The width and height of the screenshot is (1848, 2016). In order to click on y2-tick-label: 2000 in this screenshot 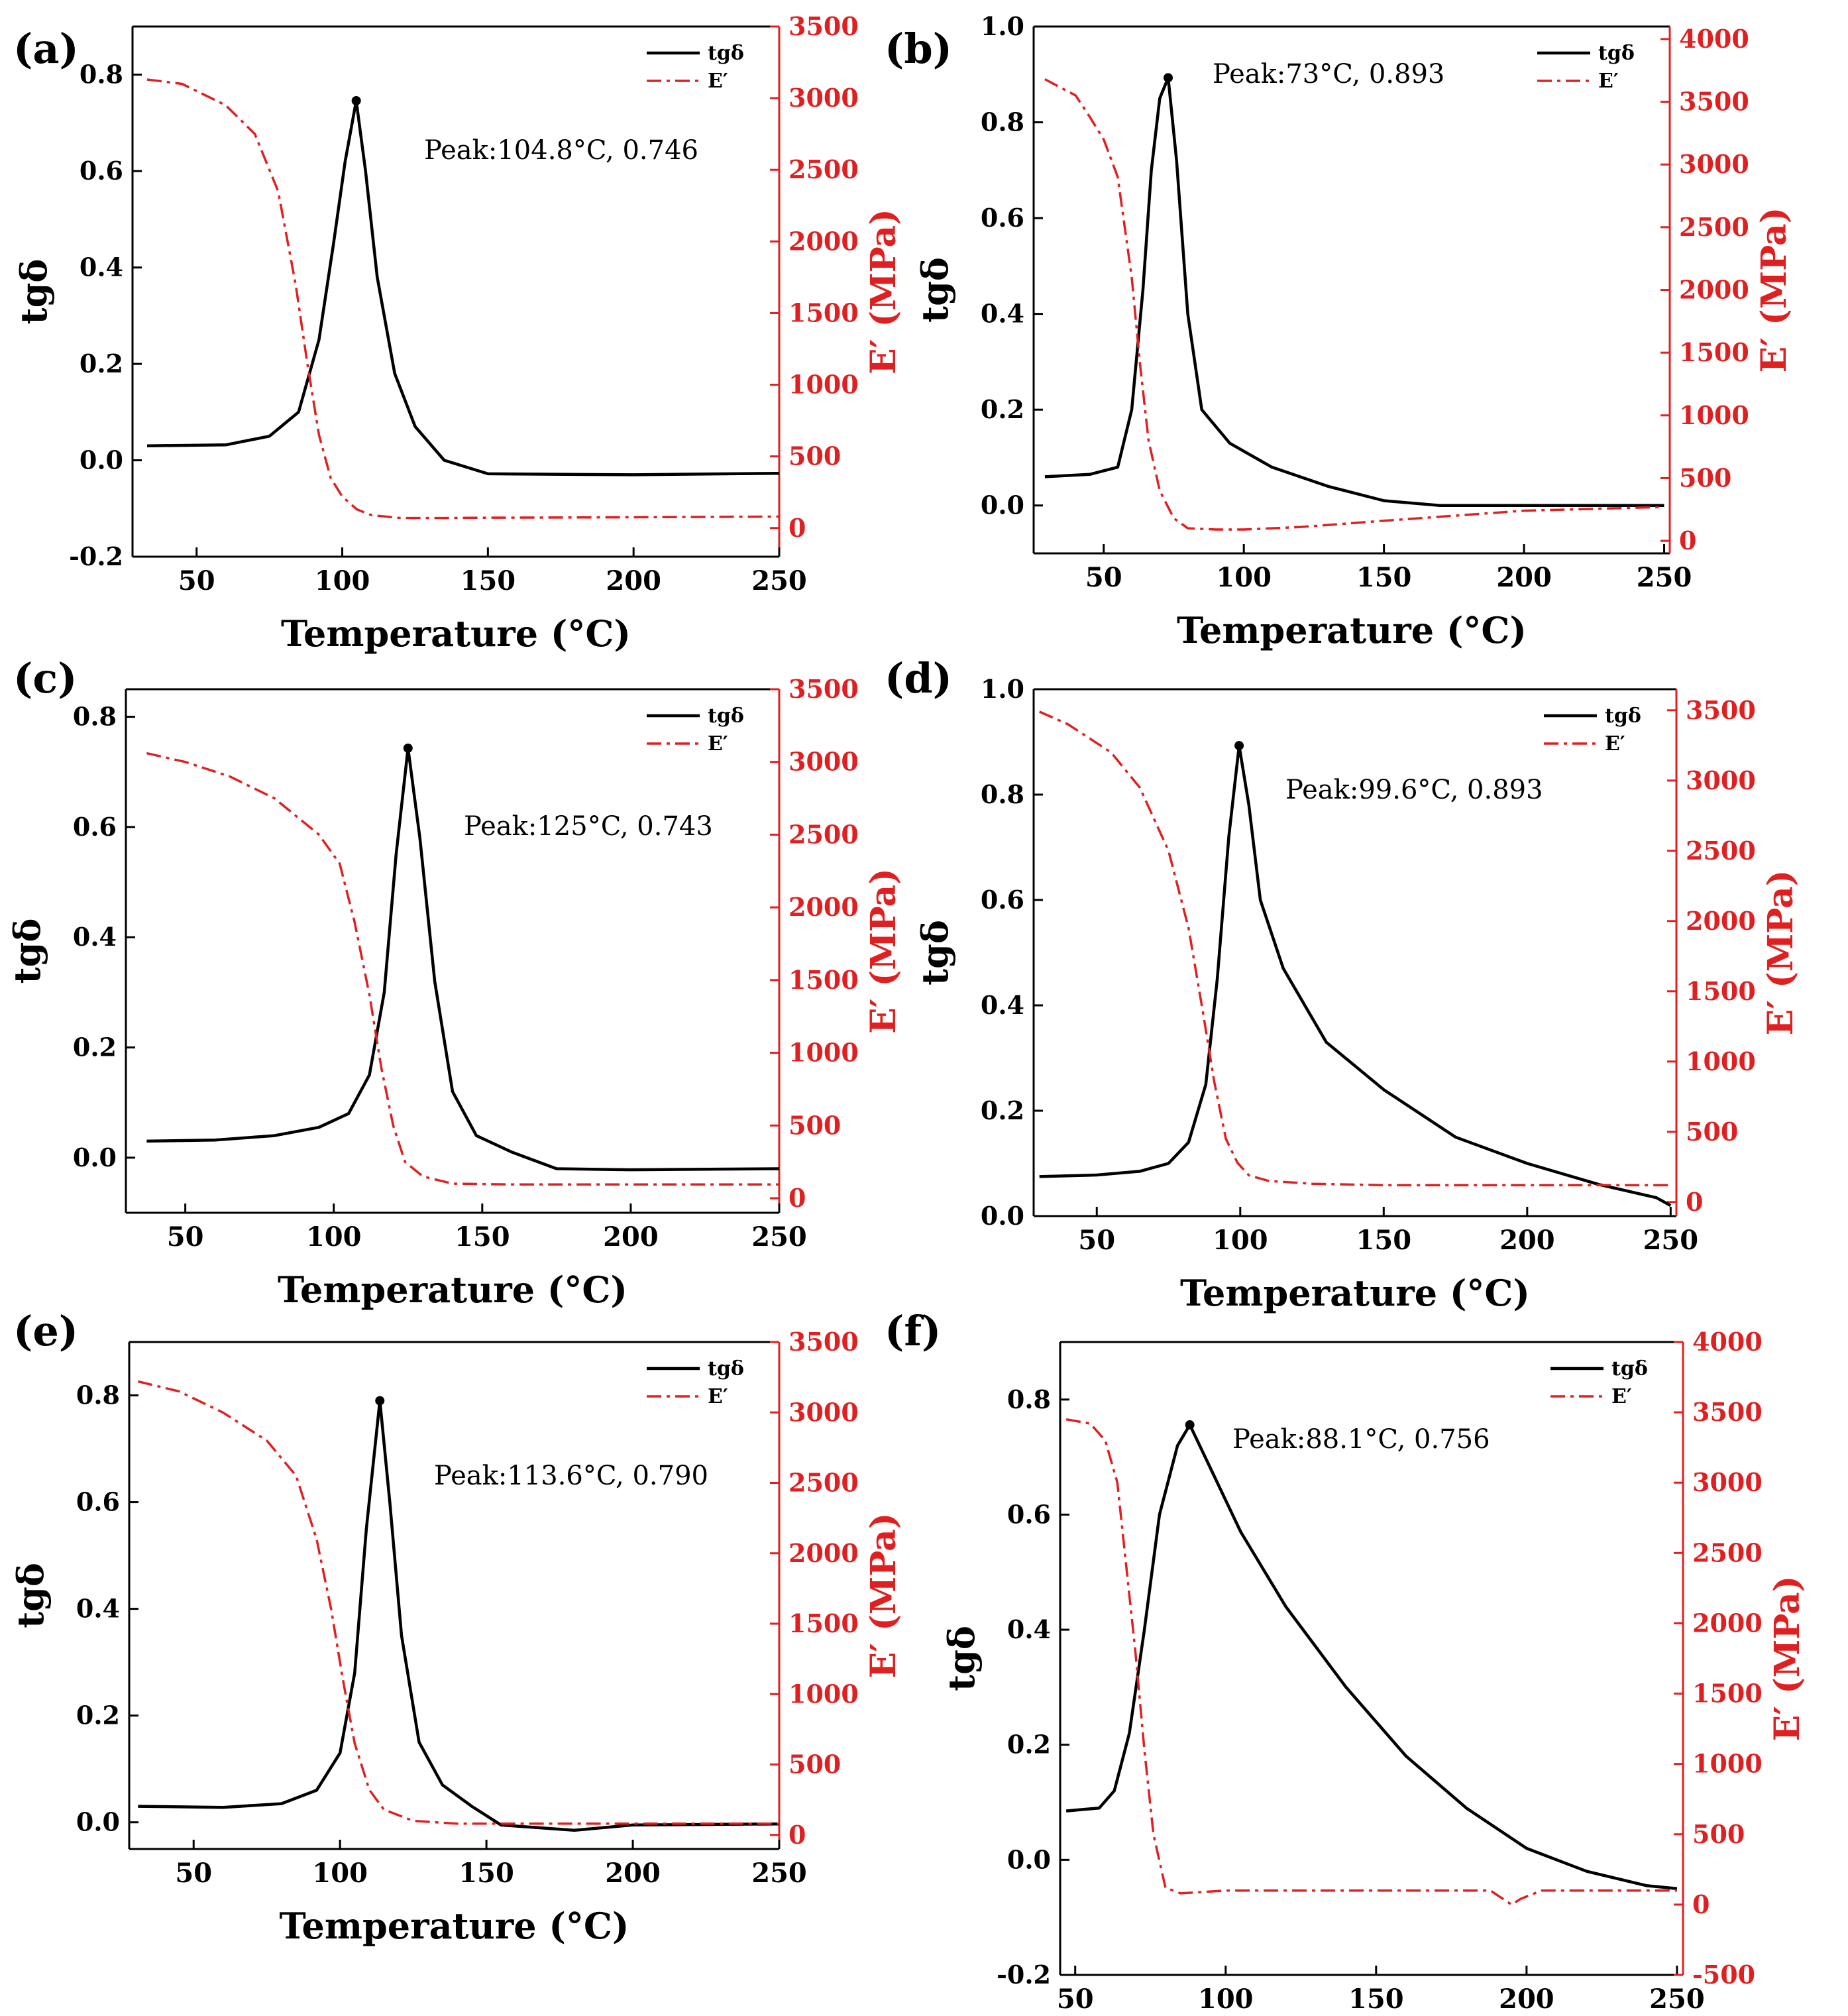, I will do `click(823, 907)`.